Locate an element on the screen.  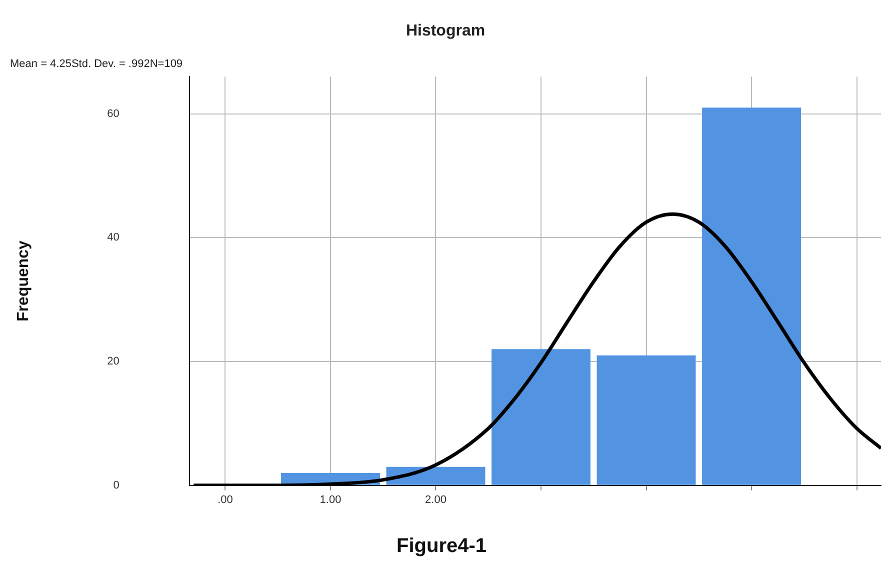
y-axis-title: Frequency is located at coordinates (23, 281).